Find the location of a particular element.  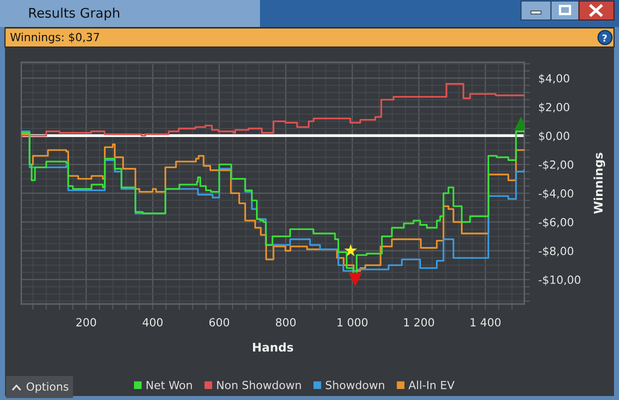

legend-label: Net Won is located at coordinates (169, 385).